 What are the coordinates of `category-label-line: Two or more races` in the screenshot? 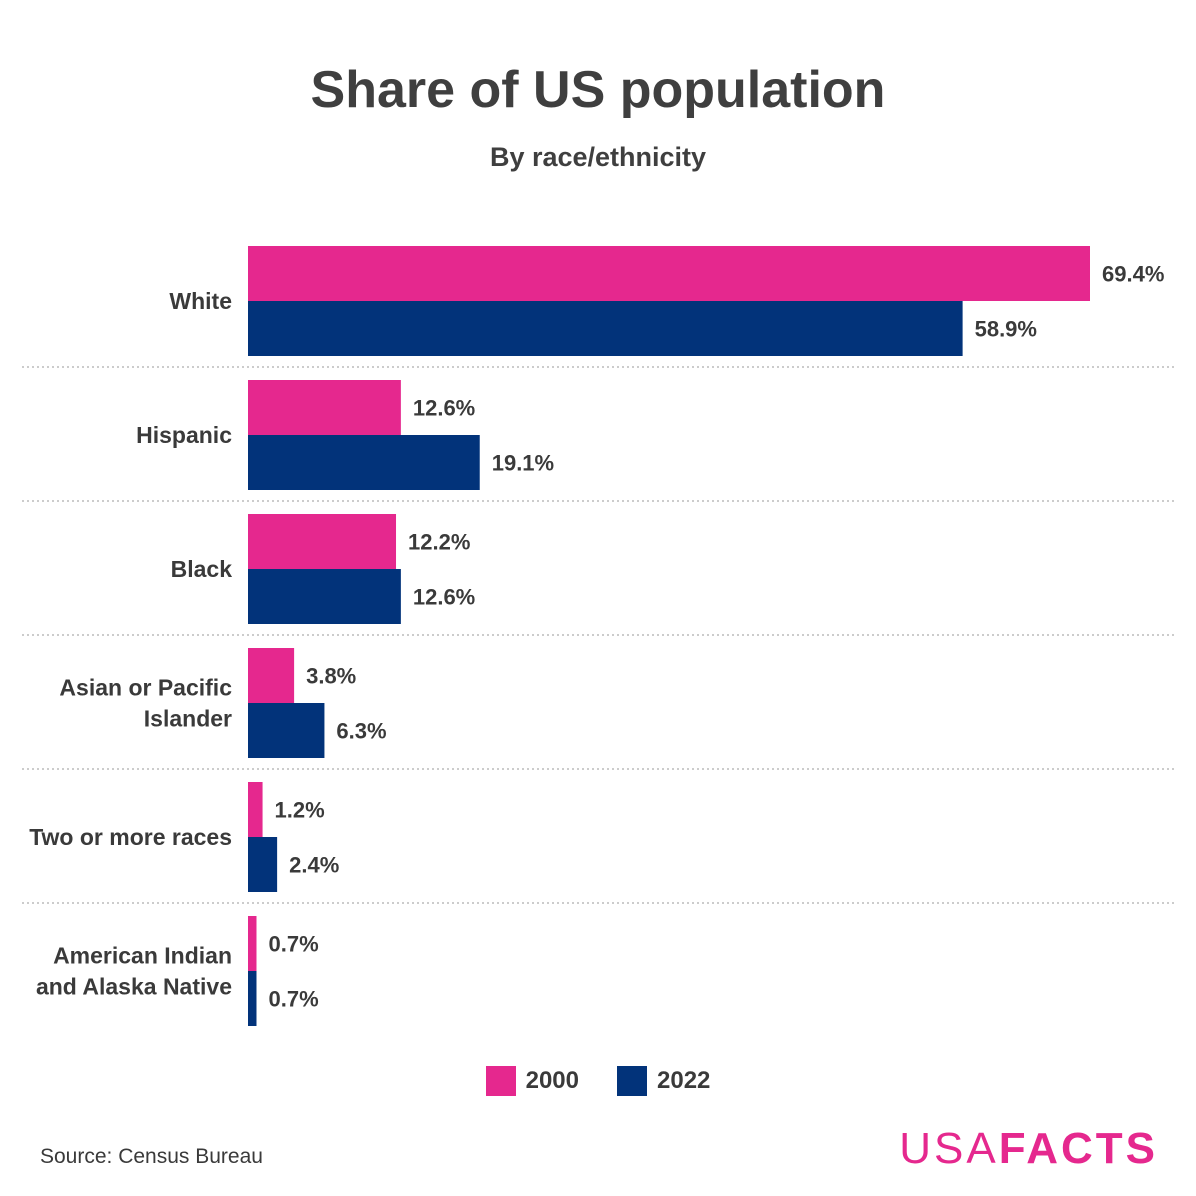 It's located at (130, 837).